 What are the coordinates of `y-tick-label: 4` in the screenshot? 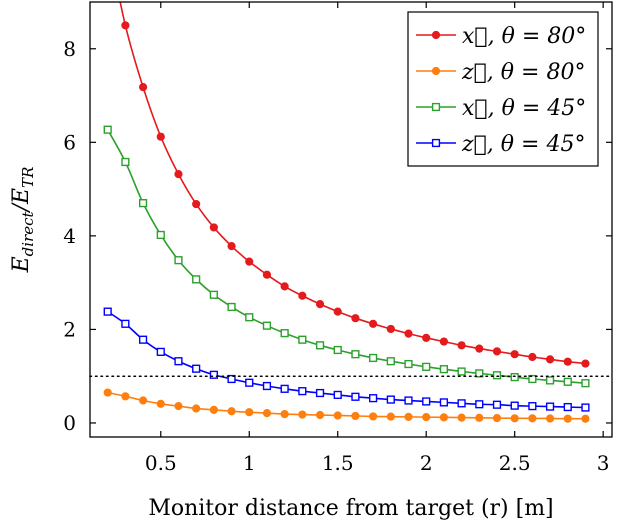 It's located at (69, 236).